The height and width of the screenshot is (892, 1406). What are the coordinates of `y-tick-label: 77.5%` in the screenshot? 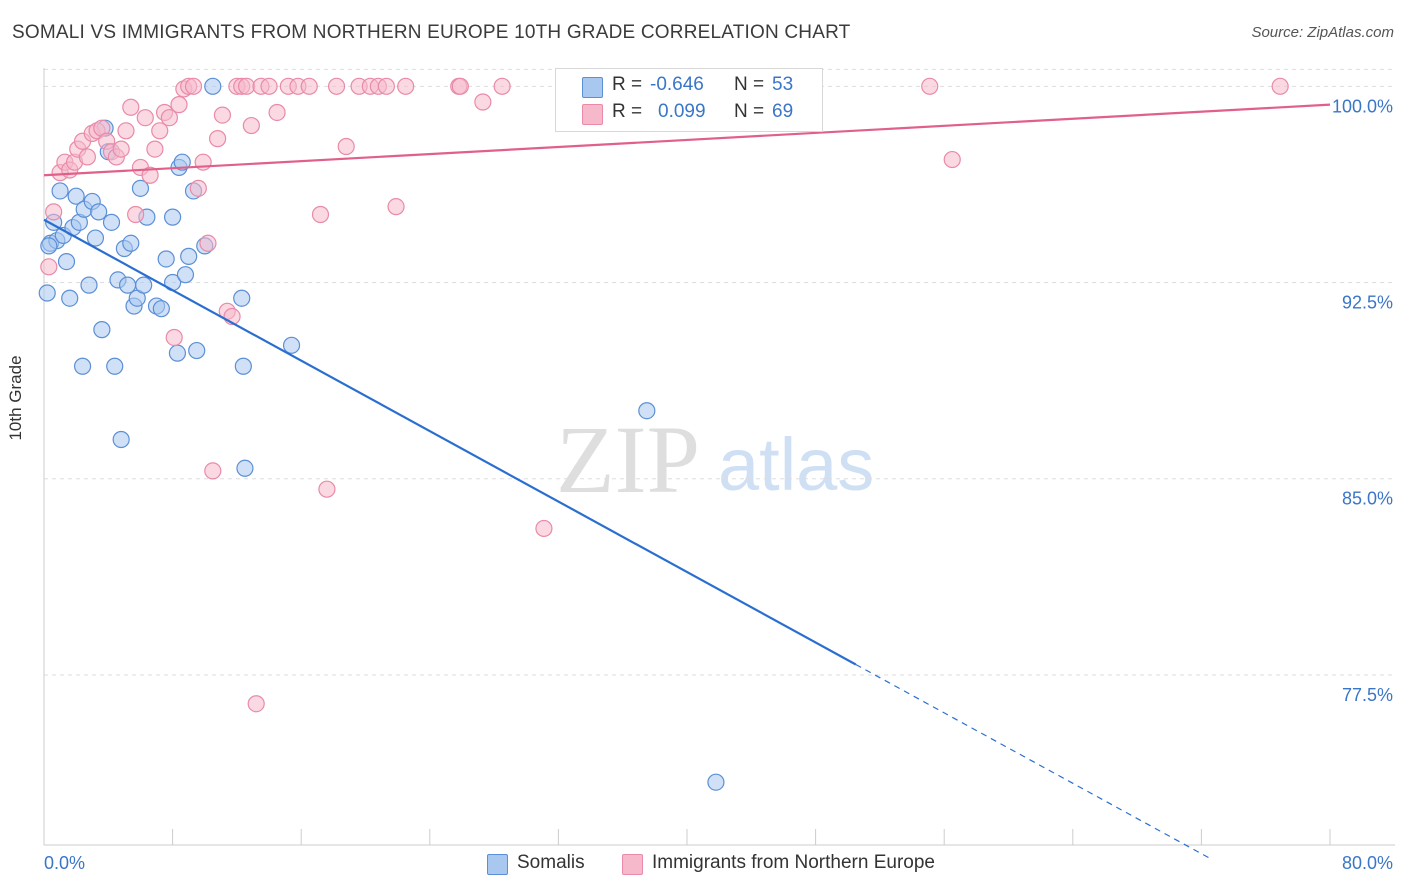 It's located at (1367, 695).